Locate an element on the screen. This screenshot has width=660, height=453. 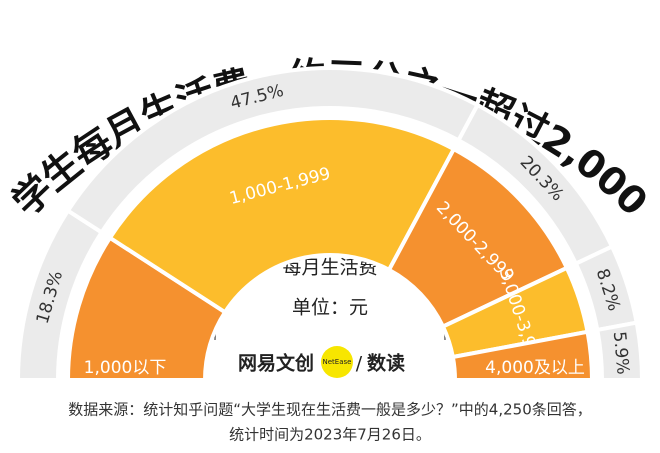
center-title: 每月生活费 is located at coordinates (329, 268).